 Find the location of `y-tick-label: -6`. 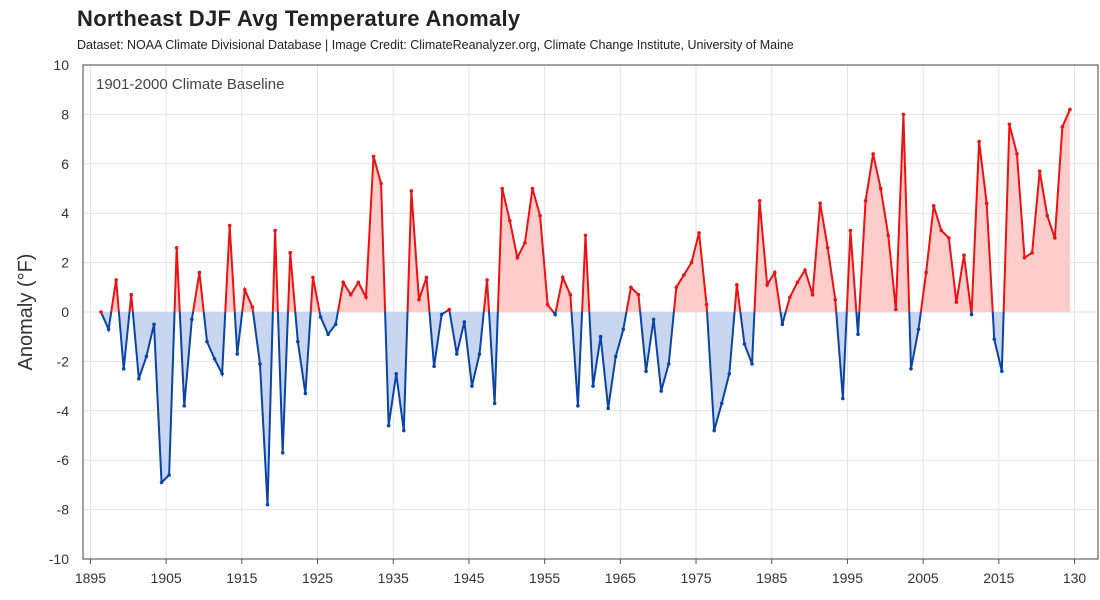

y-tick-label: -6 is located at coordinates (63, 460).